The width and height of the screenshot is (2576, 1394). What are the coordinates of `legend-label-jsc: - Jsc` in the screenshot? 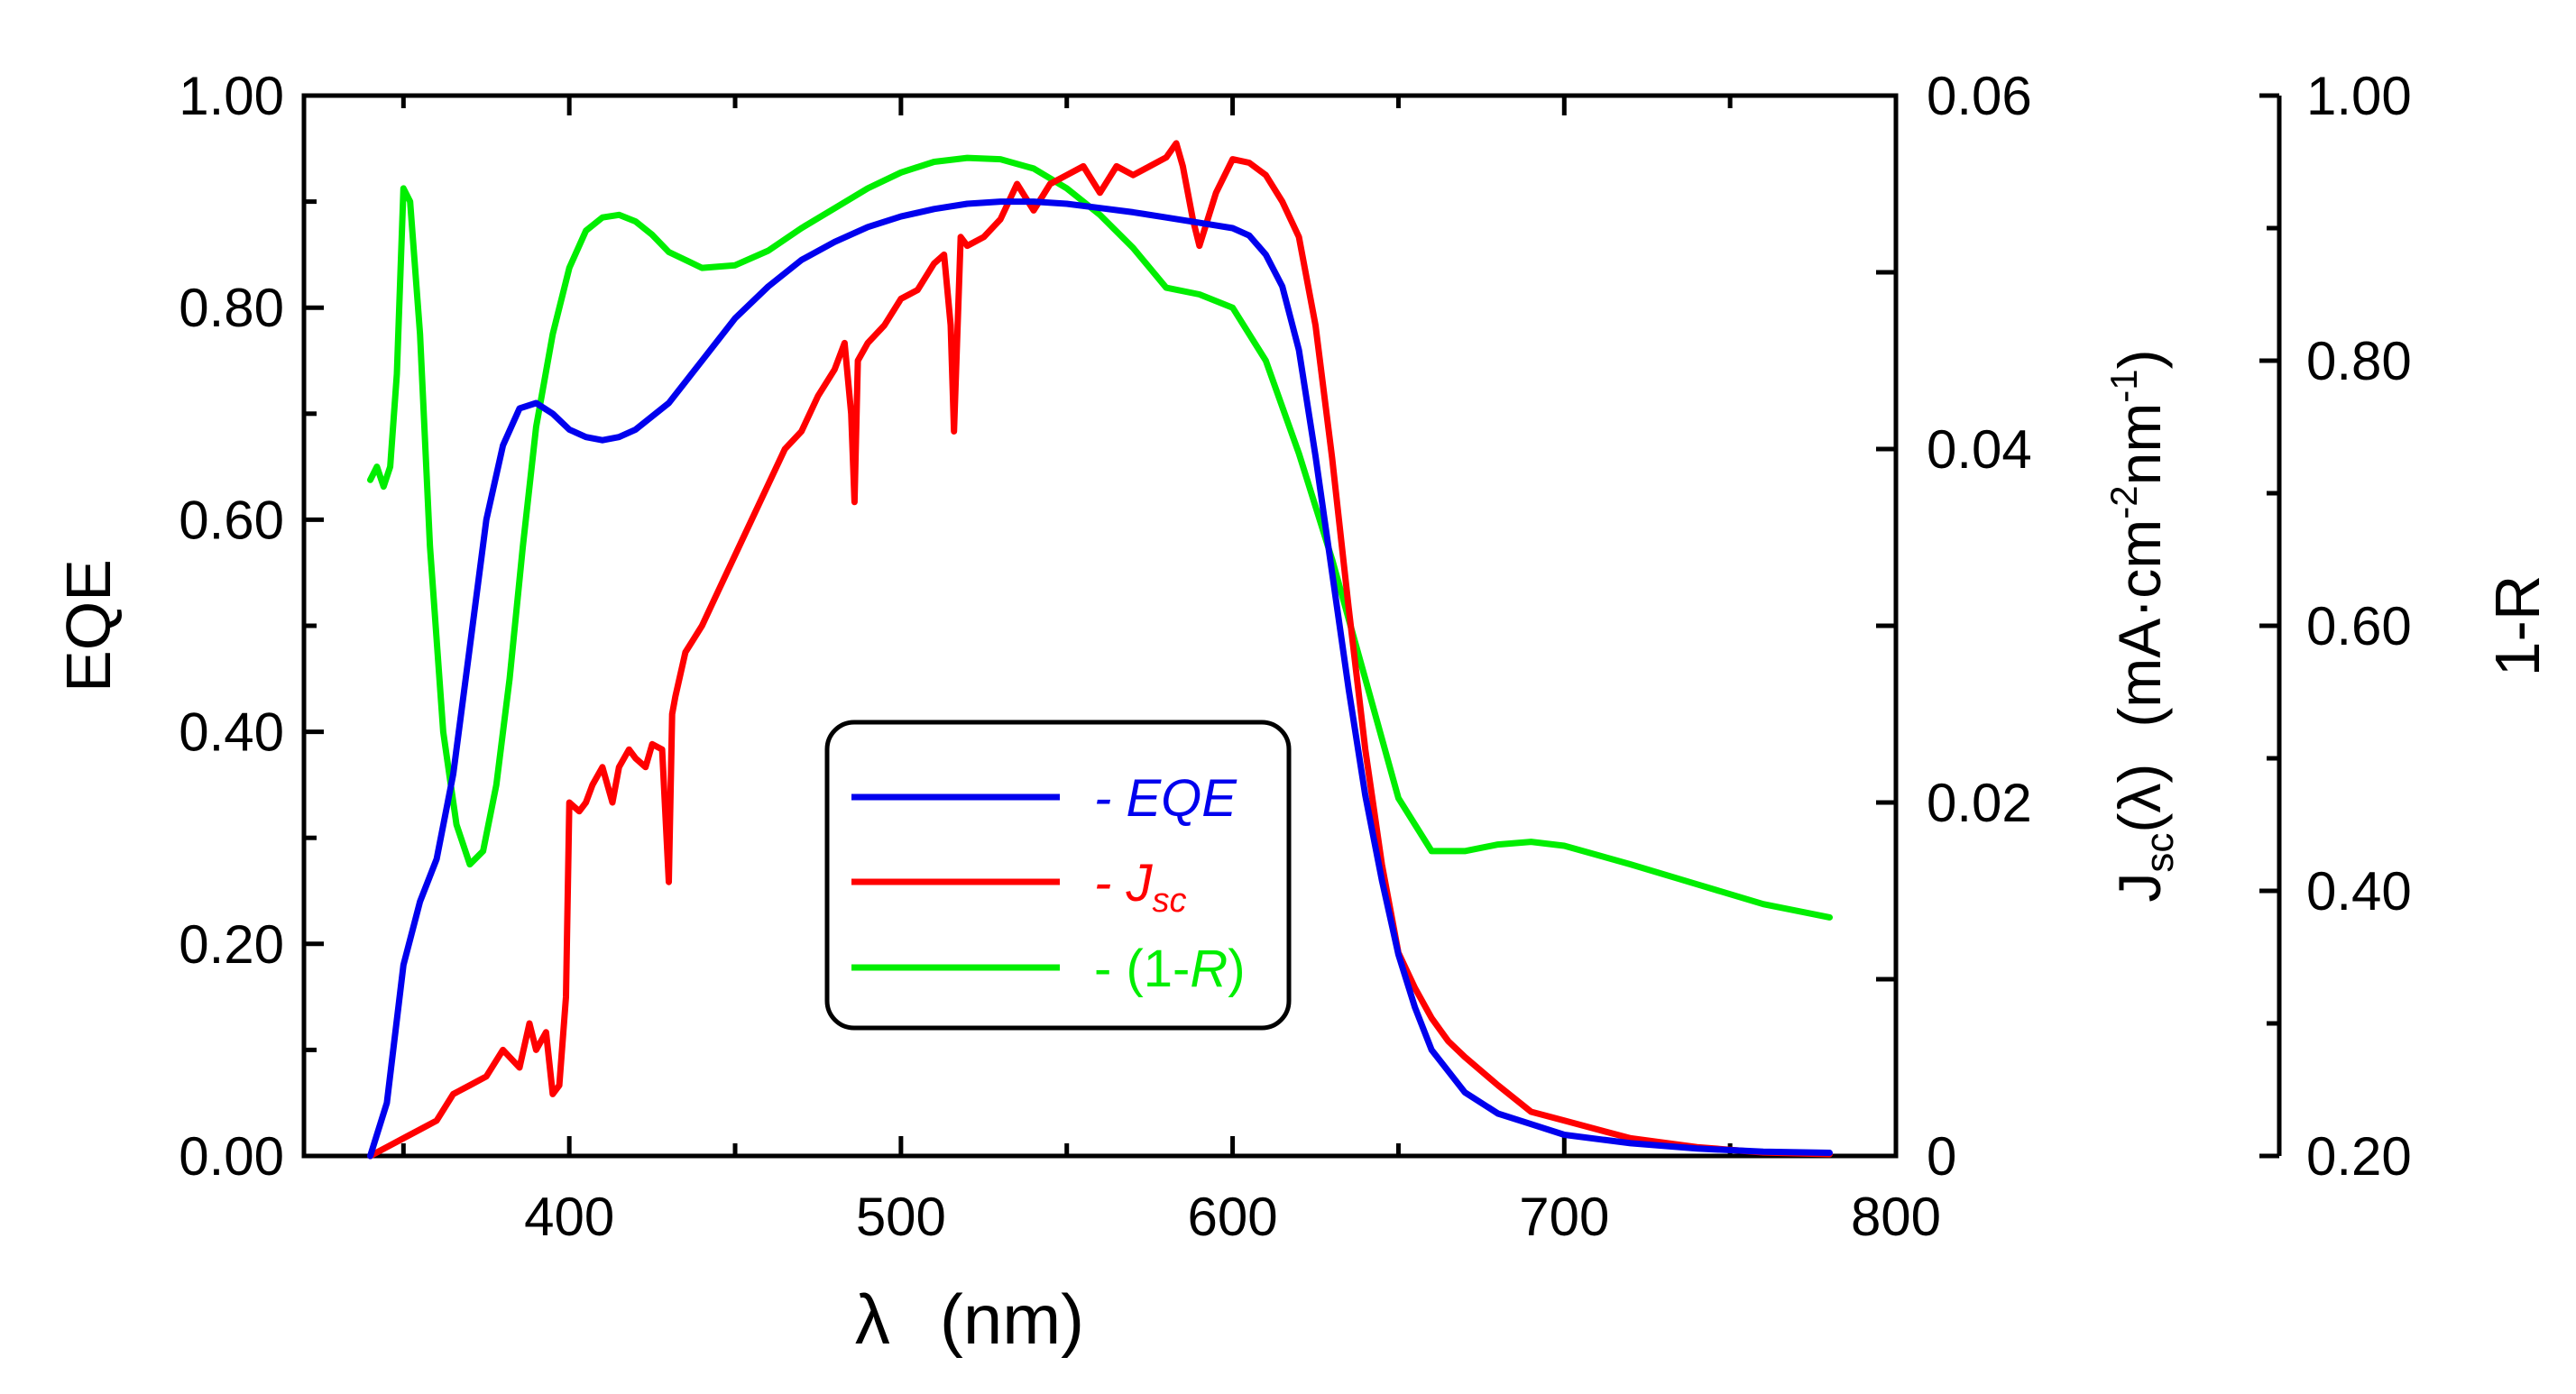 It's located at (1140, 887).